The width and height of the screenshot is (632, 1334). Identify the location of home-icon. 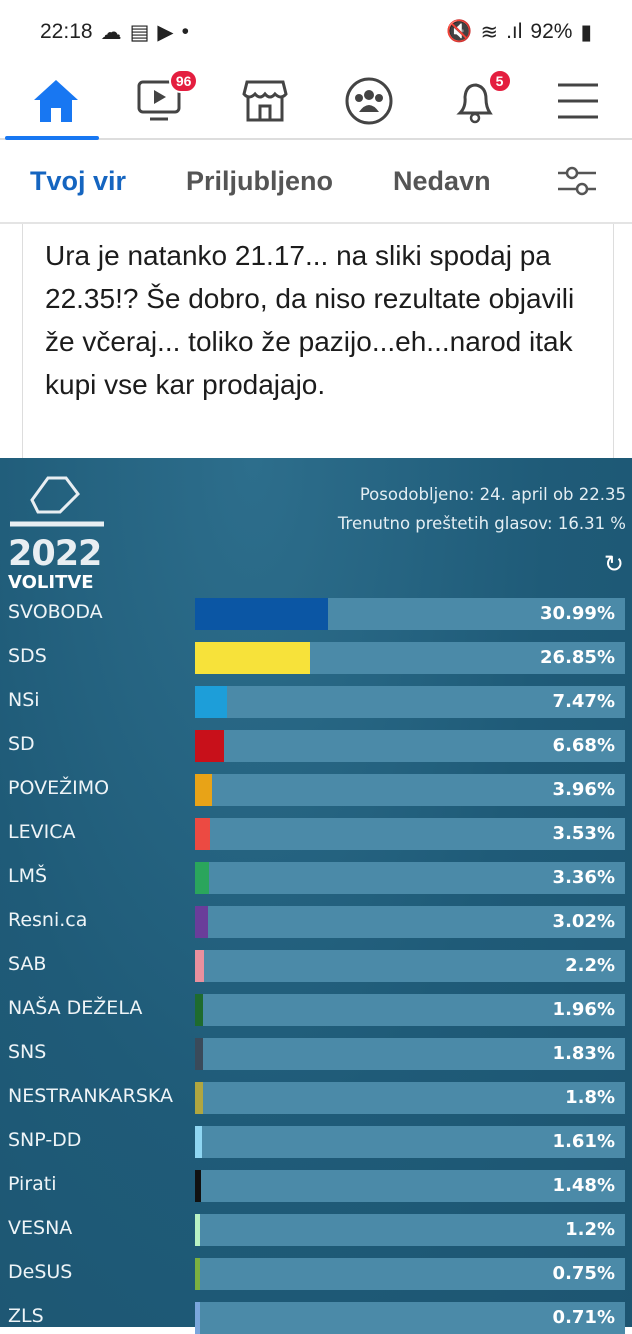
(56, 101).